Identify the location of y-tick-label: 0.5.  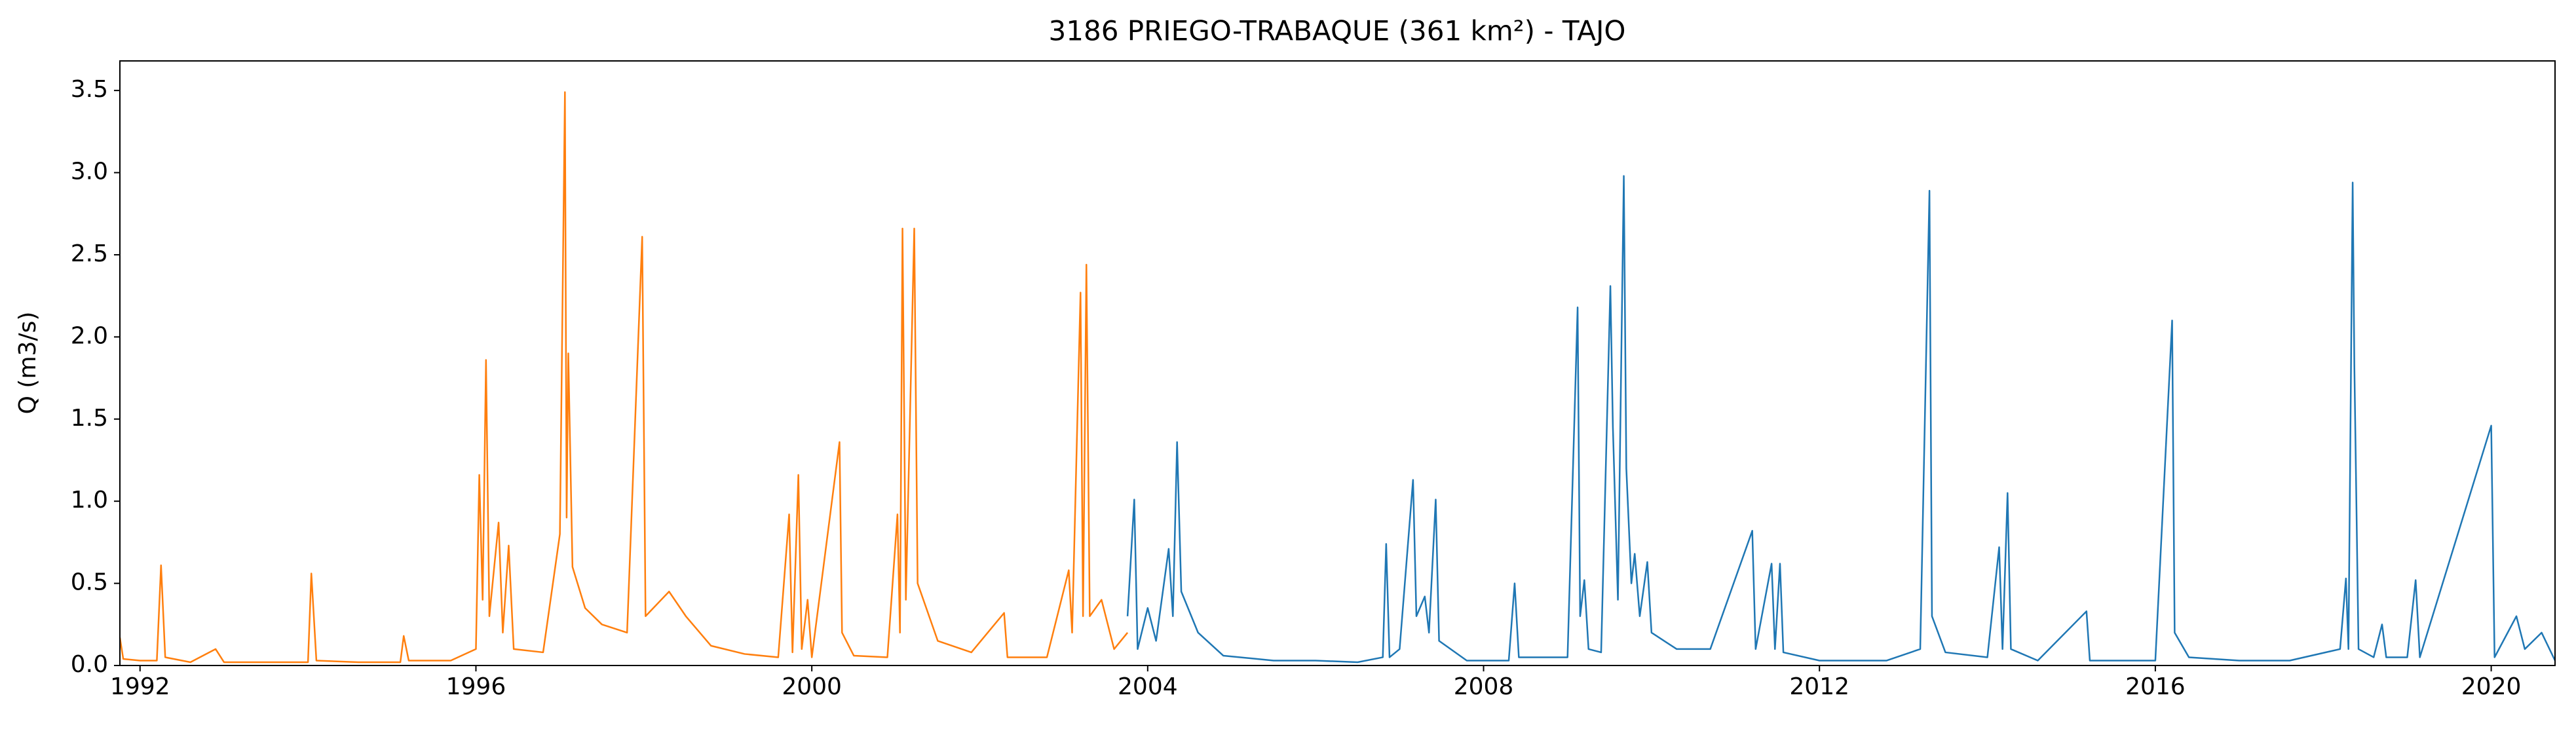
(89, 583).